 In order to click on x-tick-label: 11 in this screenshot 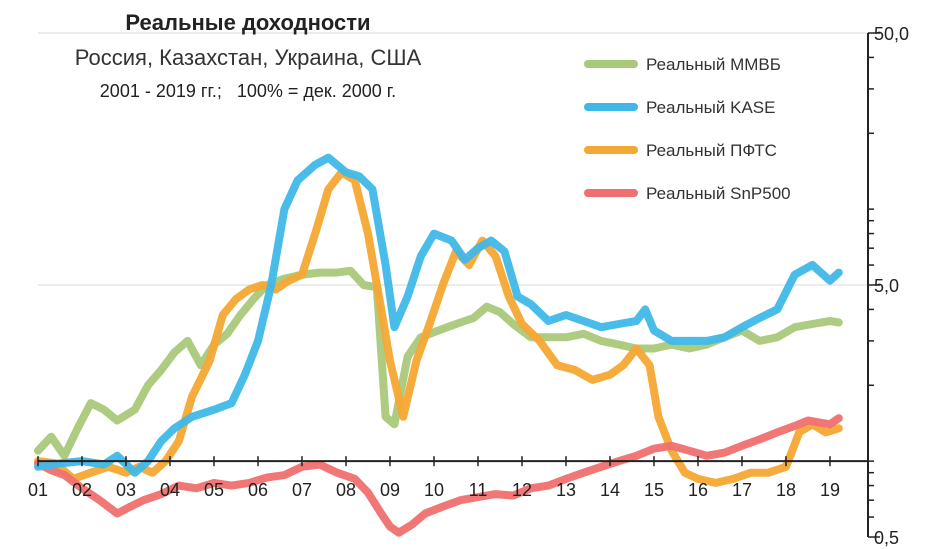, I will do `click(478, 490)`.